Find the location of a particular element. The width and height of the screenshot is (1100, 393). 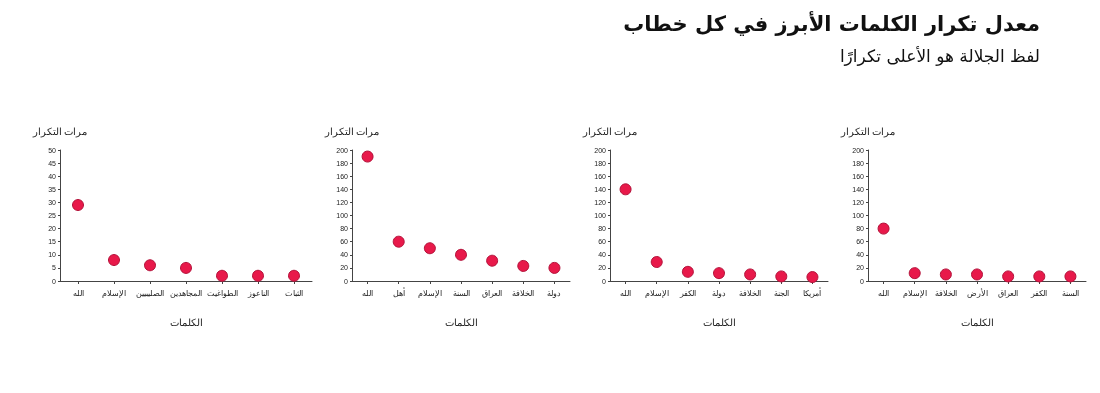

text: لفظ الجلالة هو الأعلى تكرارًا is located at coordinates (939, 56).